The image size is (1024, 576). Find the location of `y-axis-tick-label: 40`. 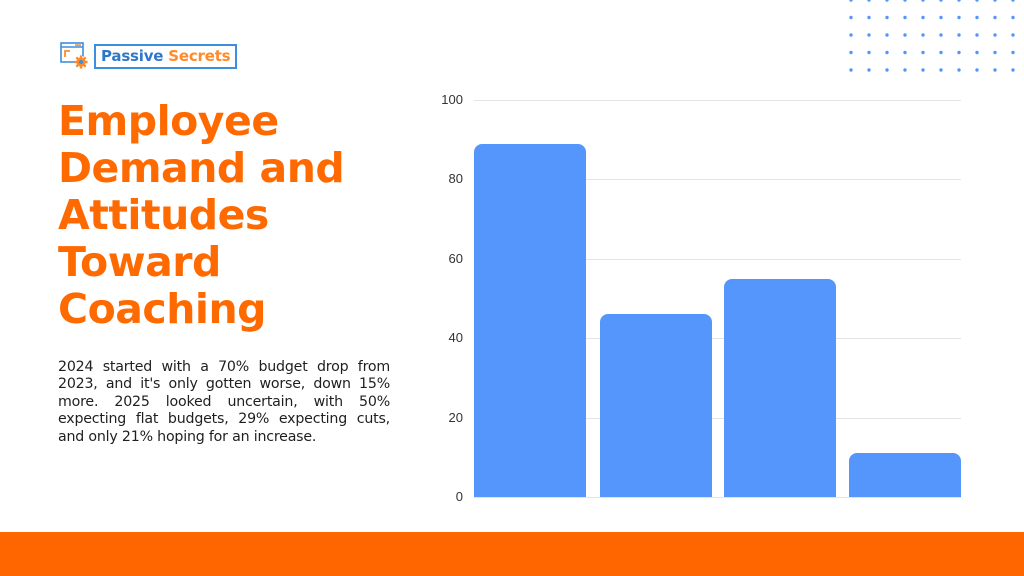

y-axis-tick-label: 40 is located at coordinates (455, 338).